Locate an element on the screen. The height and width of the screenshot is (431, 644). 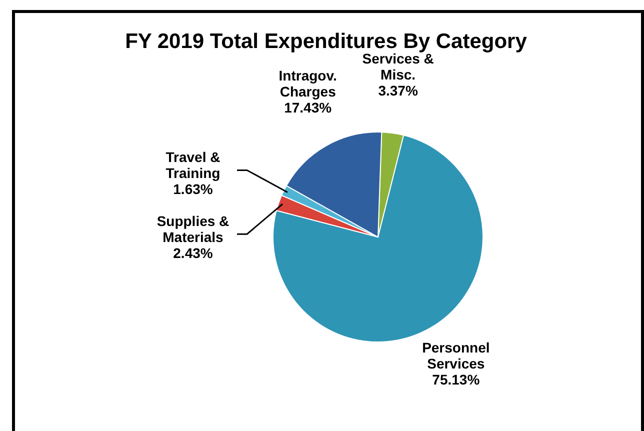
data-label: 1.63% is located at coordinates (193, 189).